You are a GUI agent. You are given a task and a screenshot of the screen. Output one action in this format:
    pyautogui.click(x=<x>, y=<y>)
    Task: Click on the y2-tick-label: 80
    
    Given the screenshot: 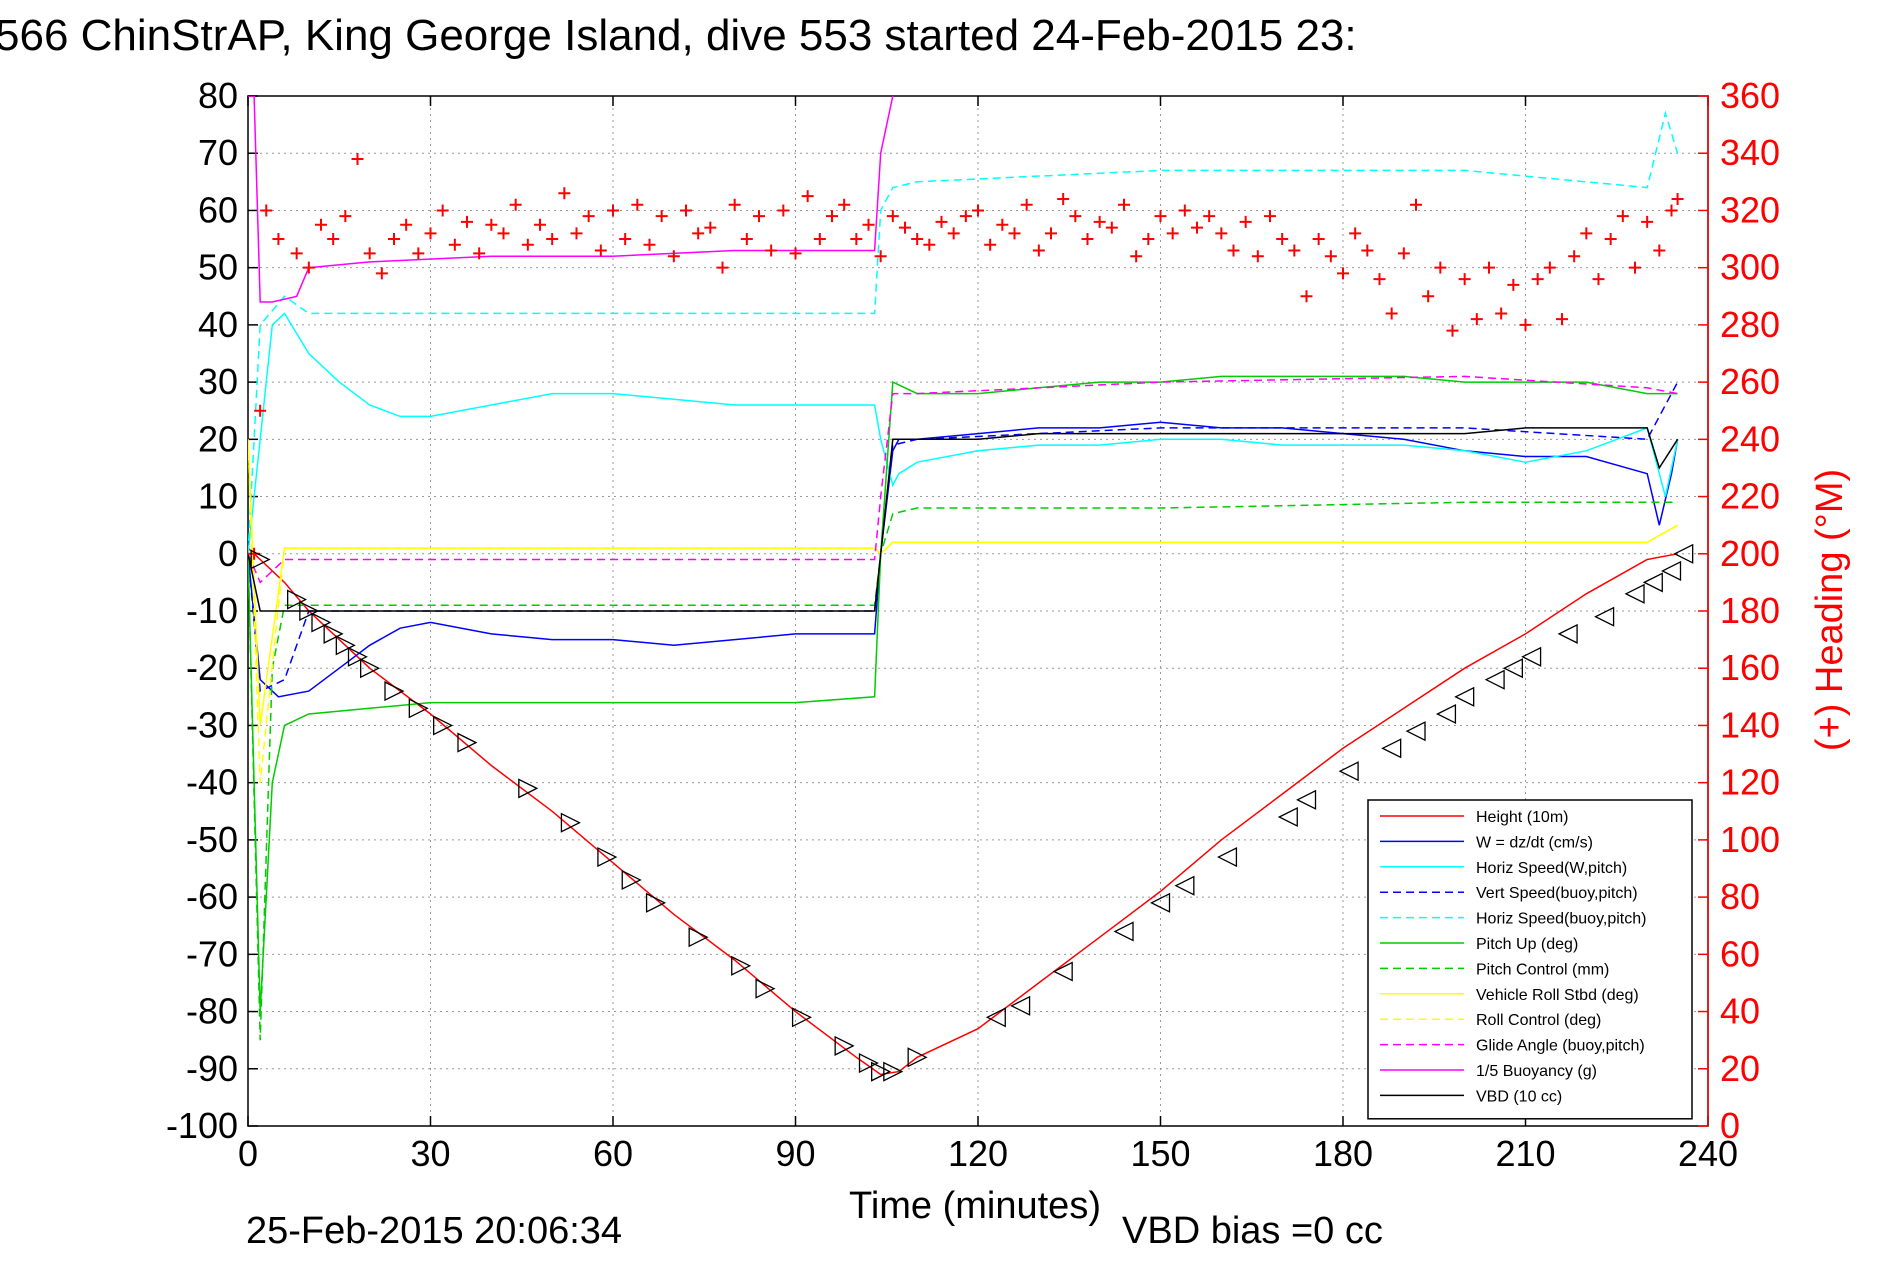 What is the action you would take?
    pyautogui.click(x=1740, y=896)
    